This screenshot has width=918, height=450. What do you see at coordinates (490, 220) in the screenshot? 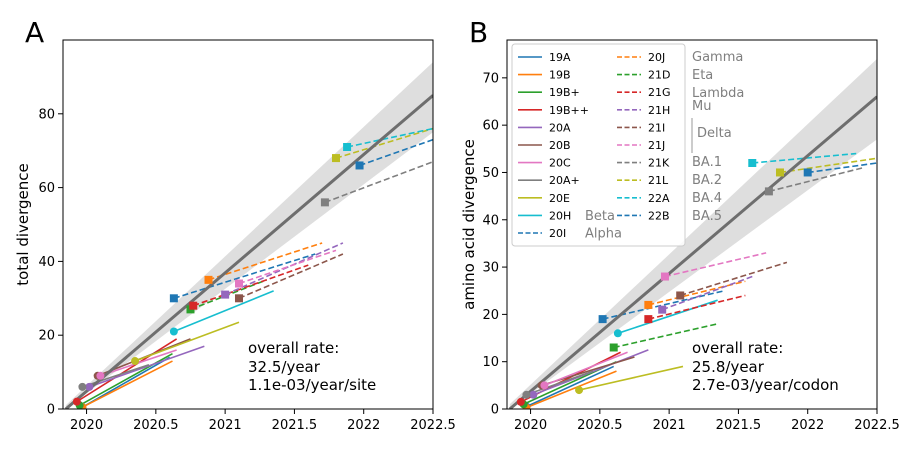
I see `y-tick-label: 40` at bounding box center [490, 220].